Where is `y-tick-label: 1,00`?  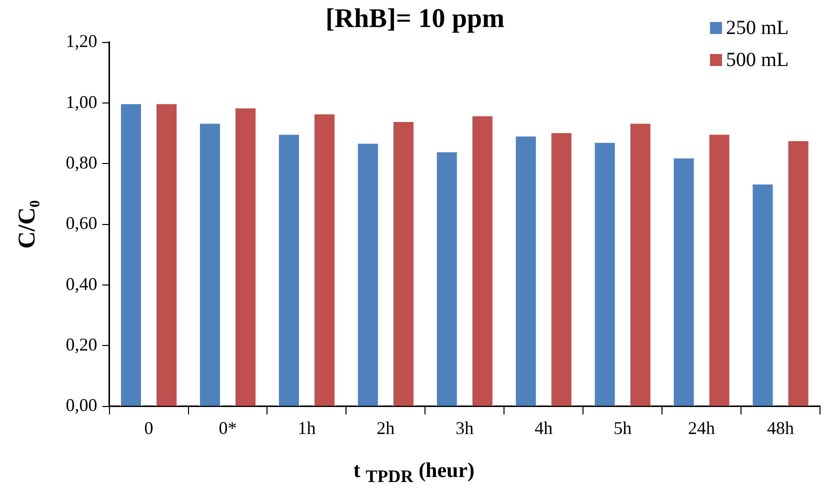 y-tick-label: 1,00 is located at coordinates (82, 102).